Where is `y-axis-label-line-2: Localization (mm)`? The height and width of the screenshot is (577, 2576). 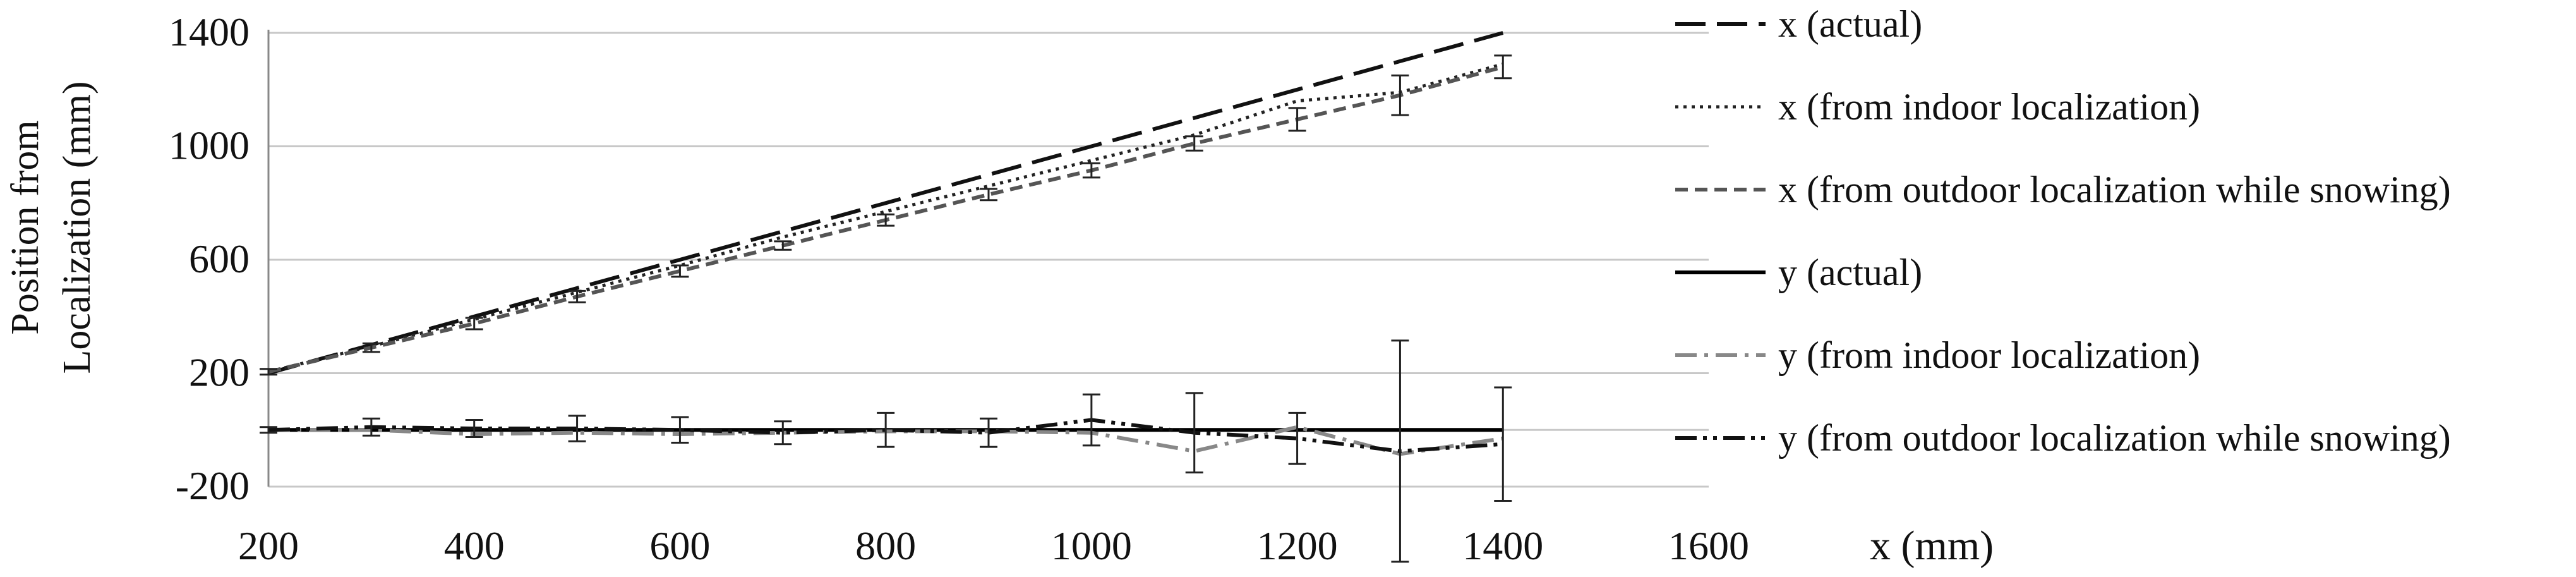 y-axis-label-line-2: Localization (mm) is located at coordinates (77, 227).